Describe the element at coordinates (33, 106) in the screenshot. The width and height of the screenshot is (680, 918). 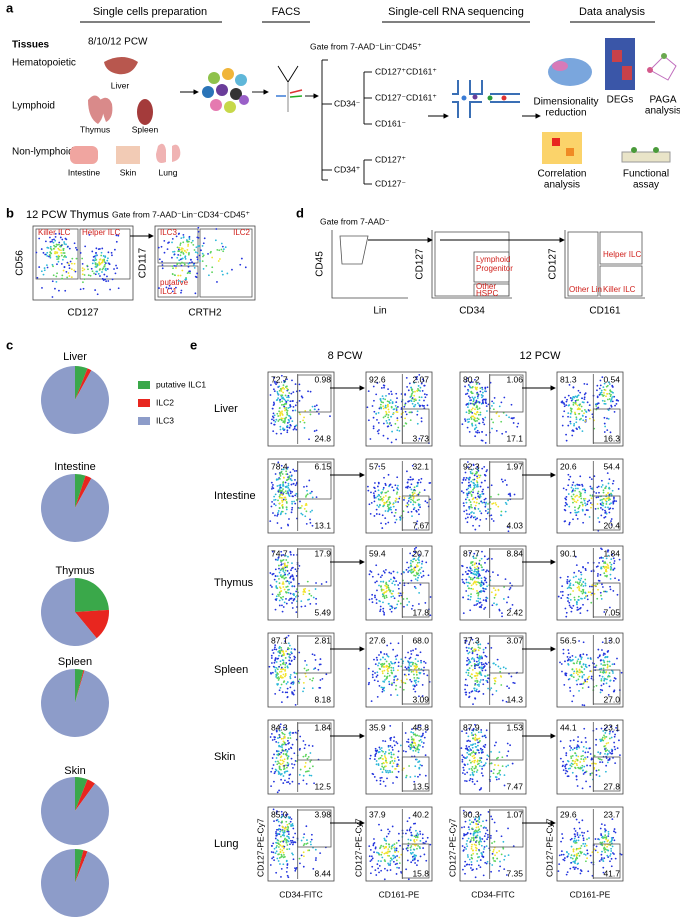
I see `group: Lymphoid` at that location.